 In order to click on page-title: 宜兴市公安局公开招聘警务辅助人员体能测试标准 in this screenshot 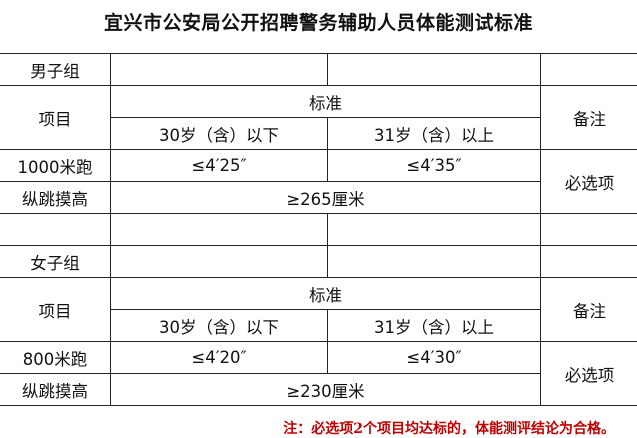, I will do `click(318, 23)`.